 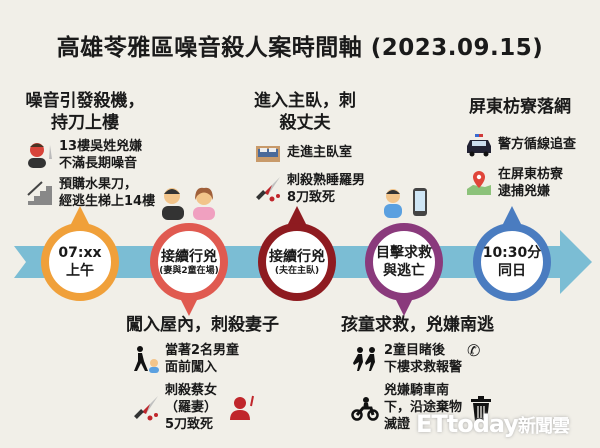 I want to click on item-text: 8刀致死, so click(x=311, y=197).